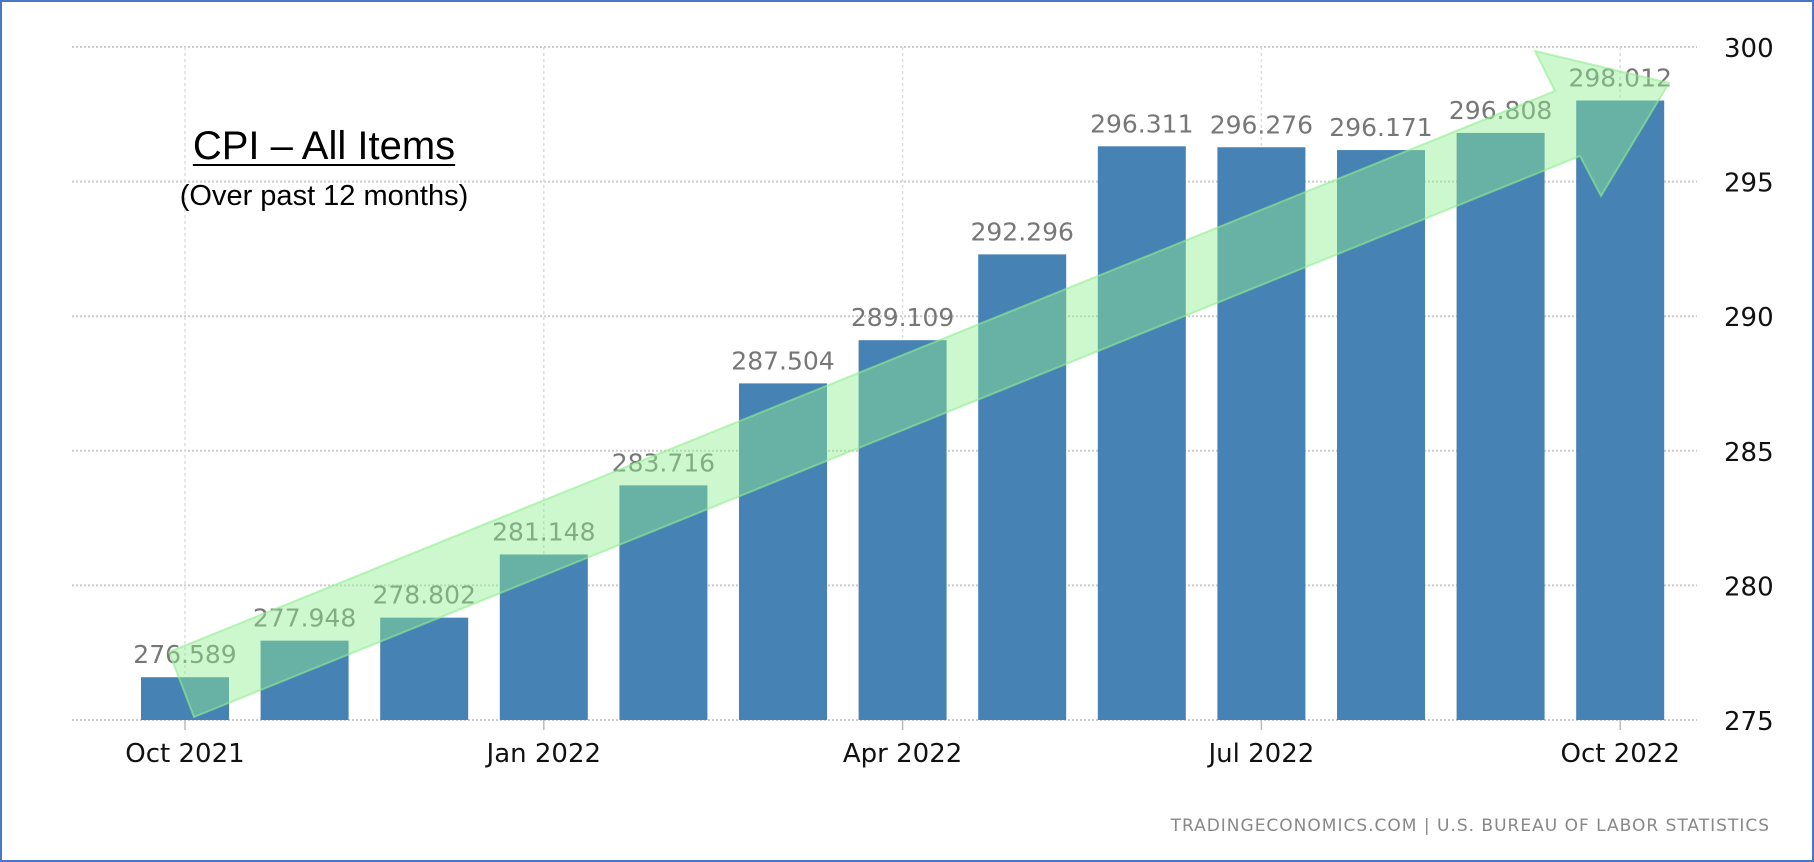  What do you see at coordinates (324, 196) in the screenshot?
I see `chart-subtitle: (Over past 12 months)` at bounding box center [324, 196].